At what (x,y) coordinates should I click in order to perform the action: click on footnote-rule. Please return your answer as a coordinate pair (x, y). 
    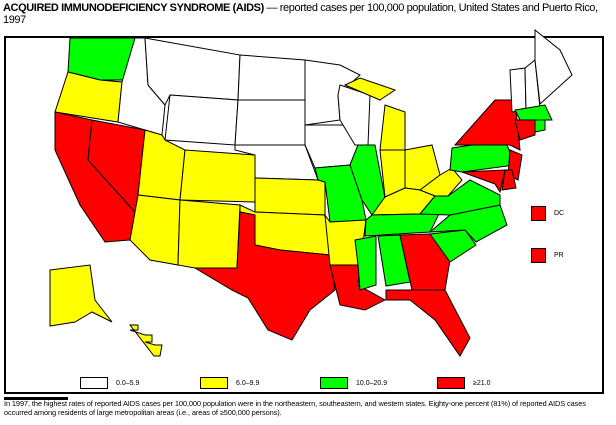
    Looking at the image, I should click on (36, 398).